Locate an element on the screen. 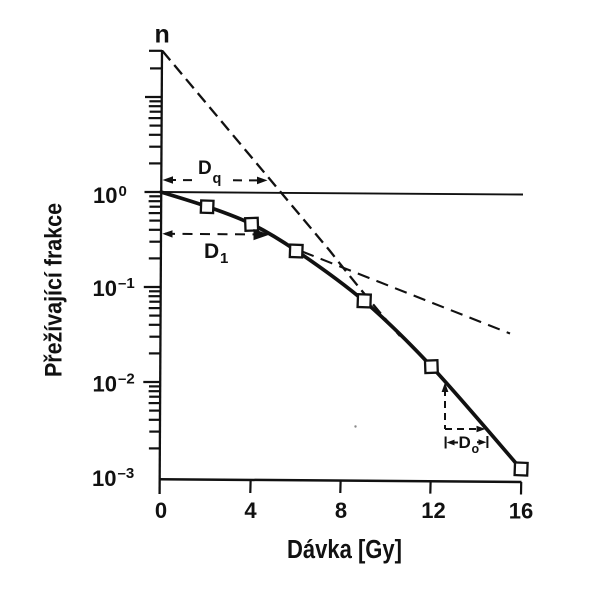 The height and width of the screenshot is (599, 606). svg-text: –1 is located at coordinates (126, 283).